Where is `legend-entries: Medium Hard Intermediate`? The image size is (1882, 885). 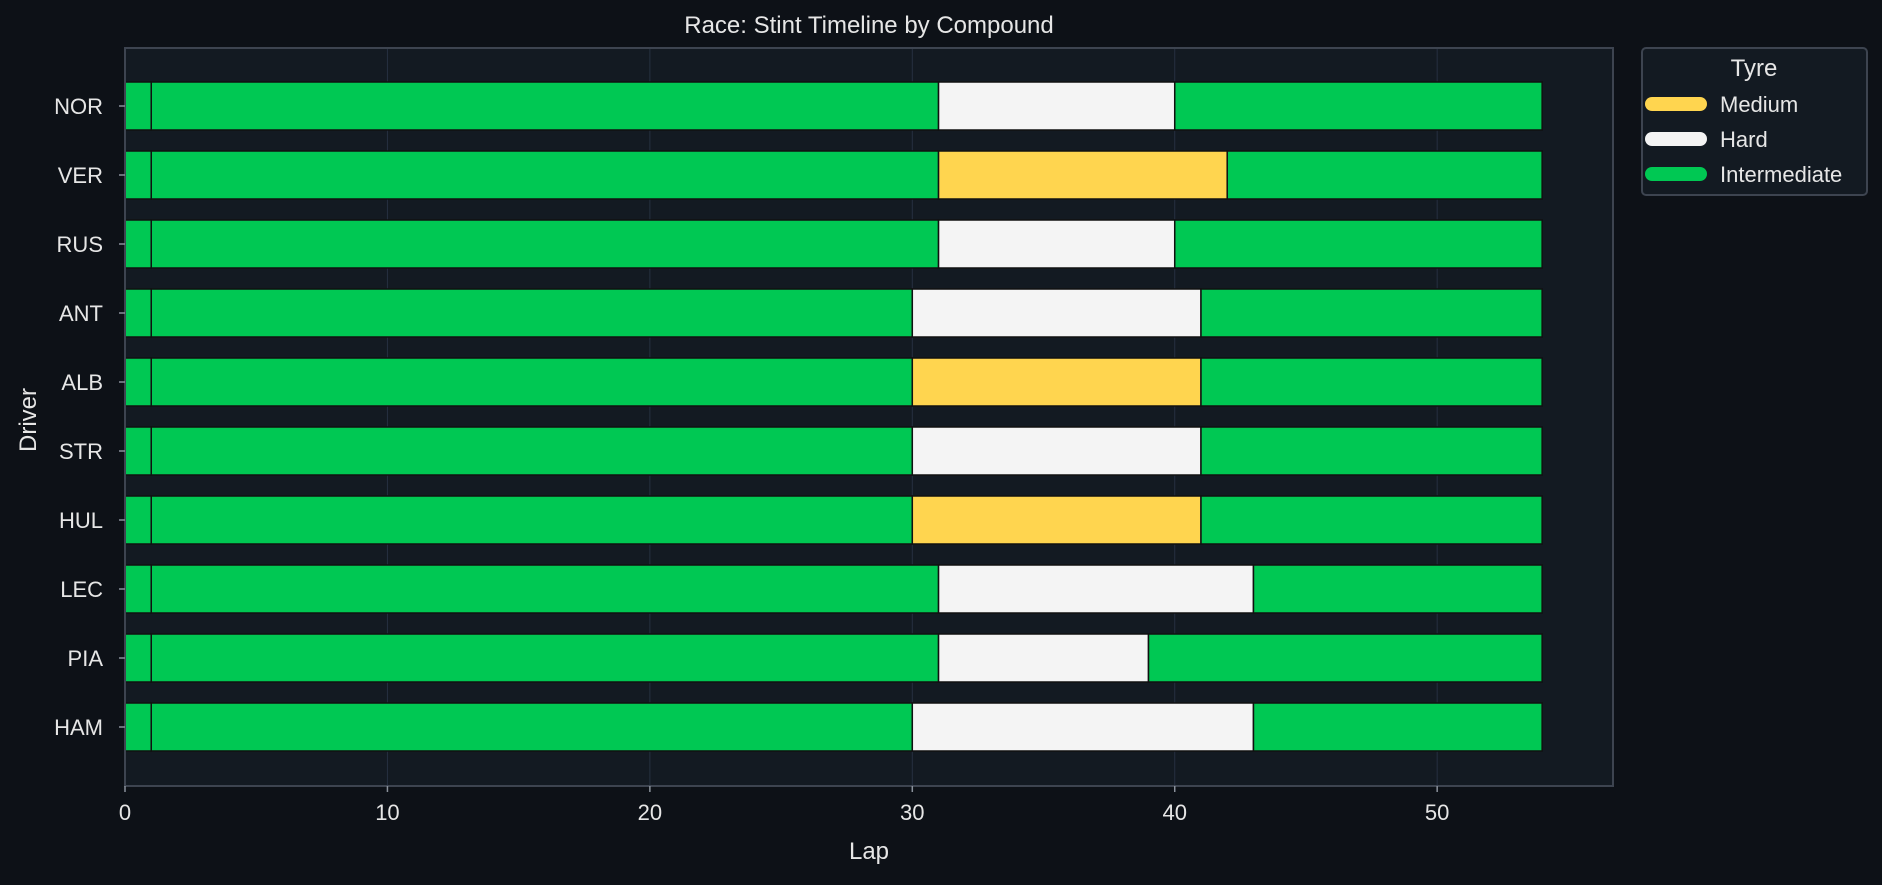 legend-entries: Medium Hard Intermediate is located at coordinates (1743, 139).